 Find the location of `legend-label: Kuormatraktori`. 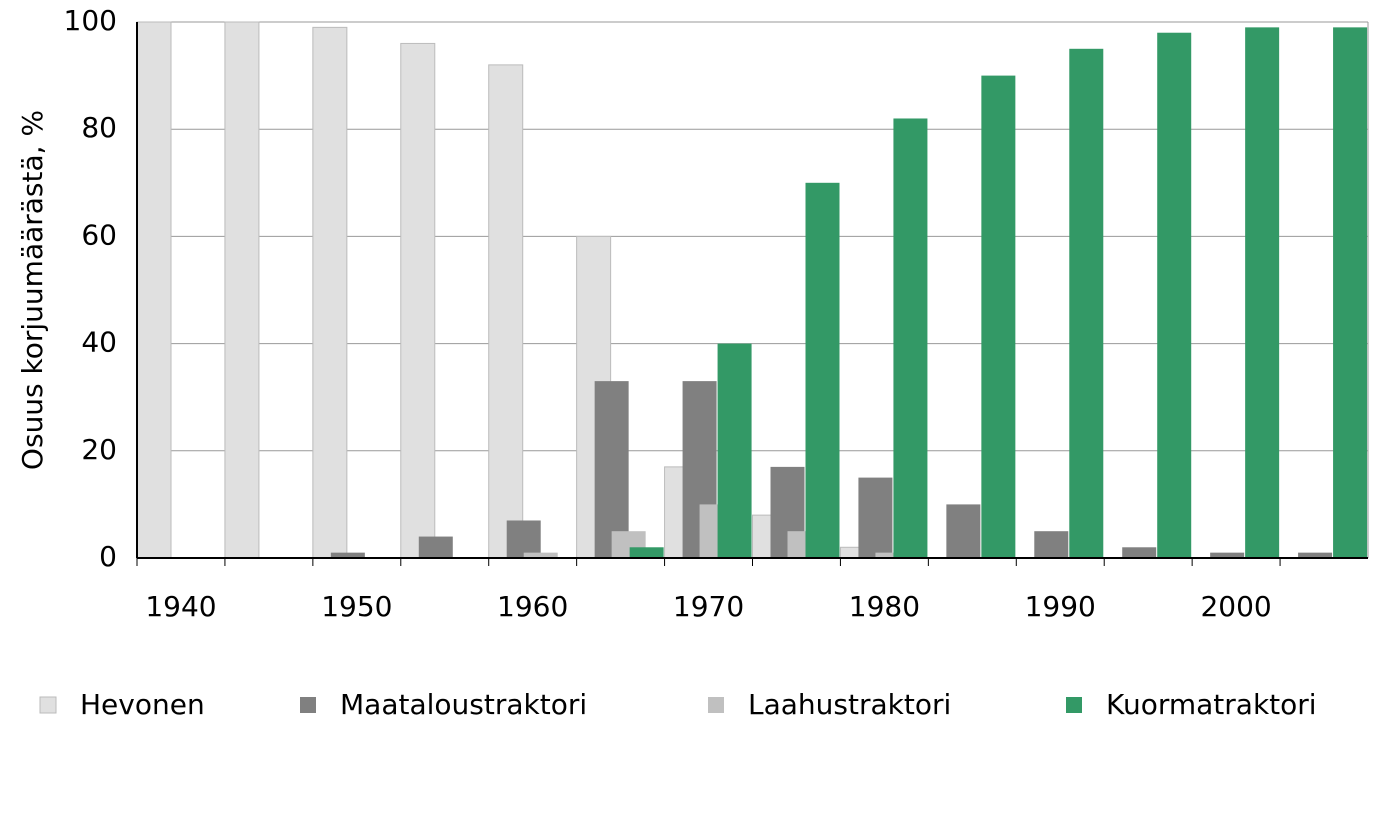

legend-label: Kuormatraktori is located at coordinates (1211, 704).